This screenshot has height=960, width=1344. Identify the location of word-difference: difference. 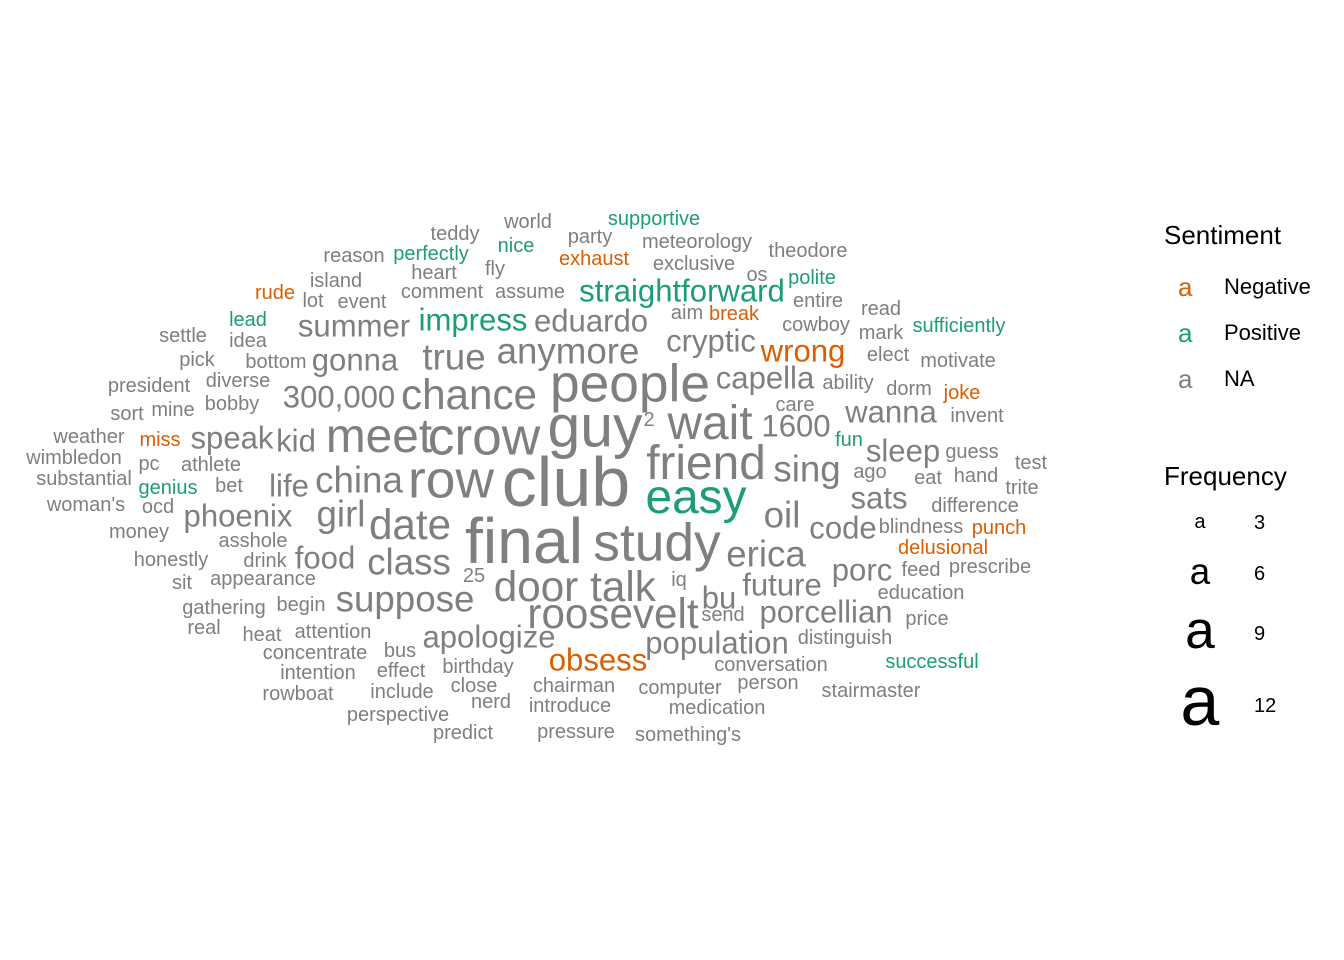
(975, 506).